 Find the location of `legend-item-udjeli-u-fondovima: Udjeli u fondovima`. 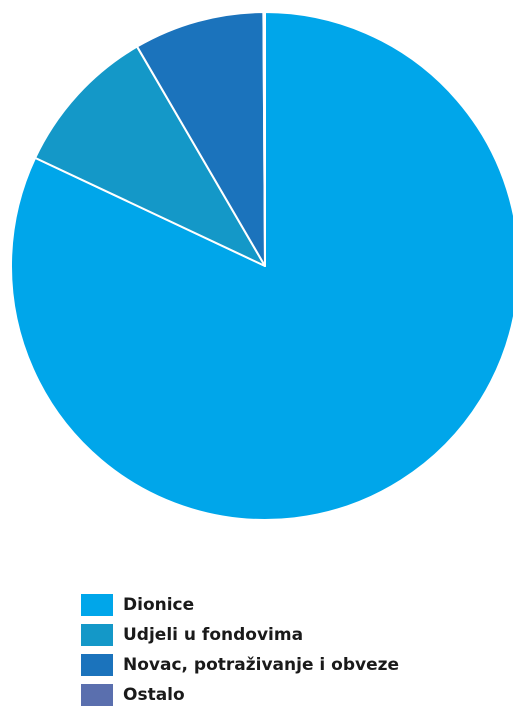

legend-item-udjeli-u-fondovima: Udjeli u fondovima is located at coordinates (240, 635).